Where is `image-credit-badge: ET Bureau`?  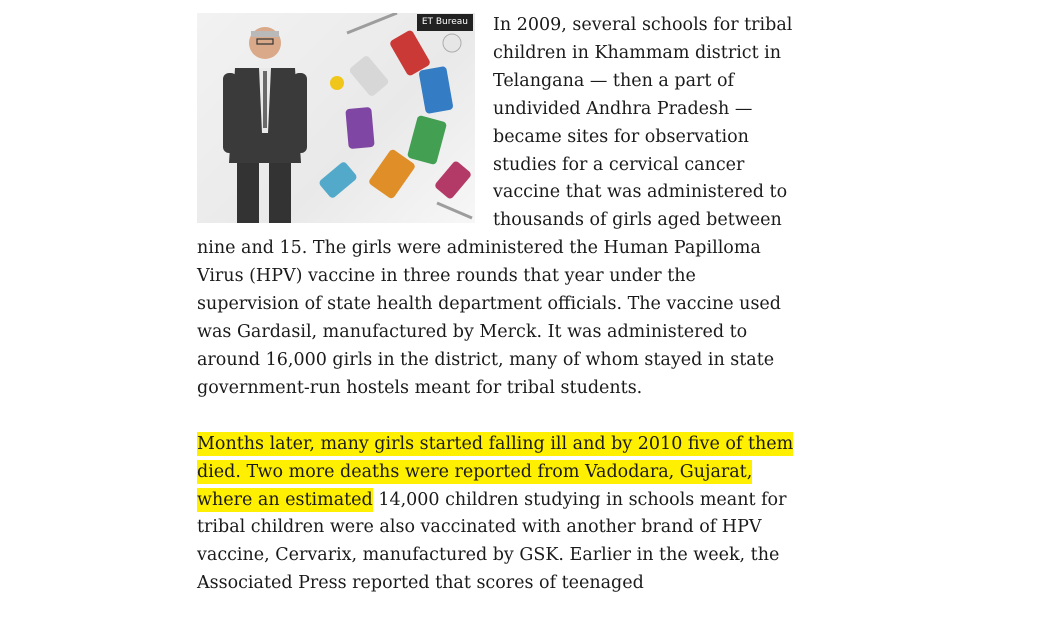 image-credit-badge: ET Bureau is located at coordinates (444, 22).